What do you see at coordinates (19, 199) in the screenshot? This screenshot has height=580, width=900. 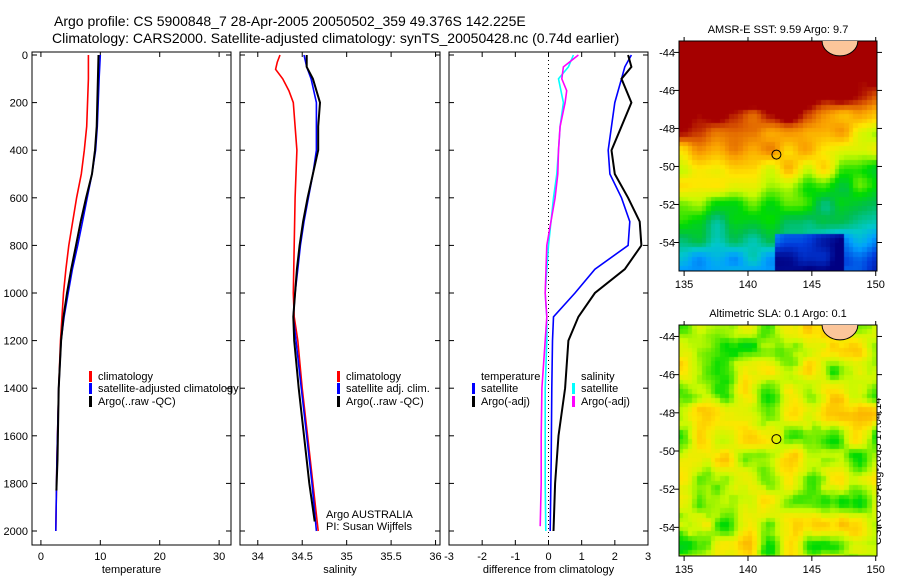 I see `y-tick-label: 600` at bounding box center [19, 199].